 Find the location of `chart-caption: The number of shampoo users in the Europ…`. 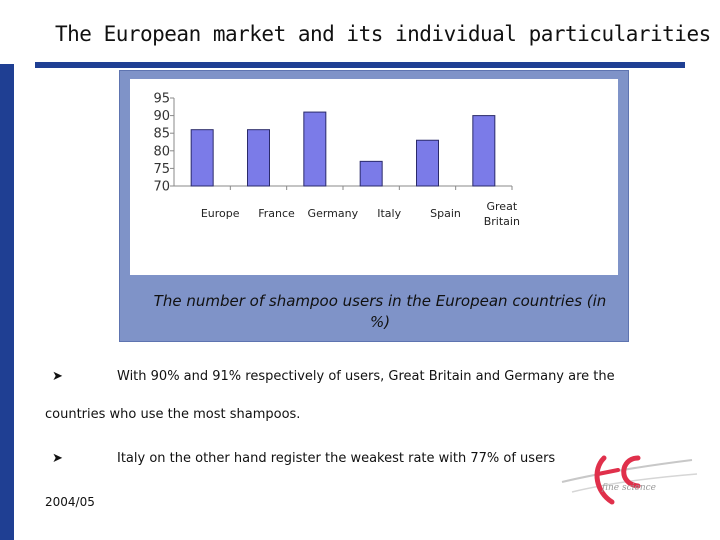

chart-caption: The number of shampoo users in the Europ… is located at coordinates (380, 311).